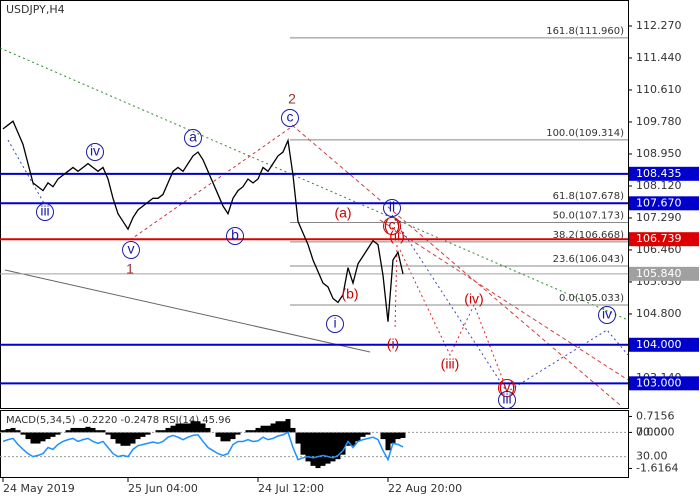 Image resolution: width=700 pixels, height=500 pixels. What do you see at coordinates (334, 323) in the screenshot?
I see `wave-label: i` at bounding box center [334, 323].